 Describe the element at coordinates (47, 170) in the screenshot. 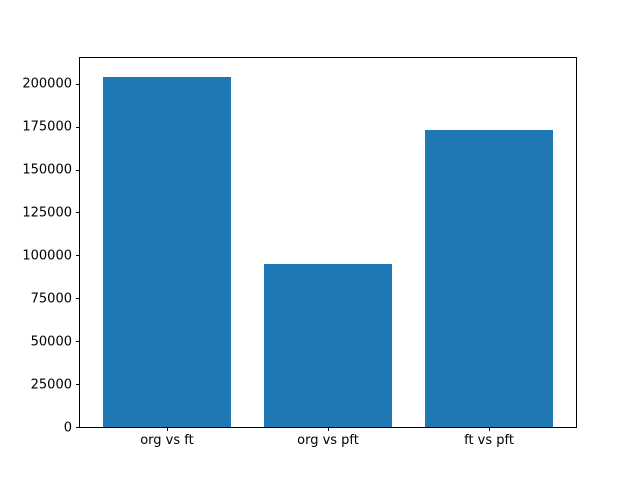

I see `y-tick-label: 150000` at that location.